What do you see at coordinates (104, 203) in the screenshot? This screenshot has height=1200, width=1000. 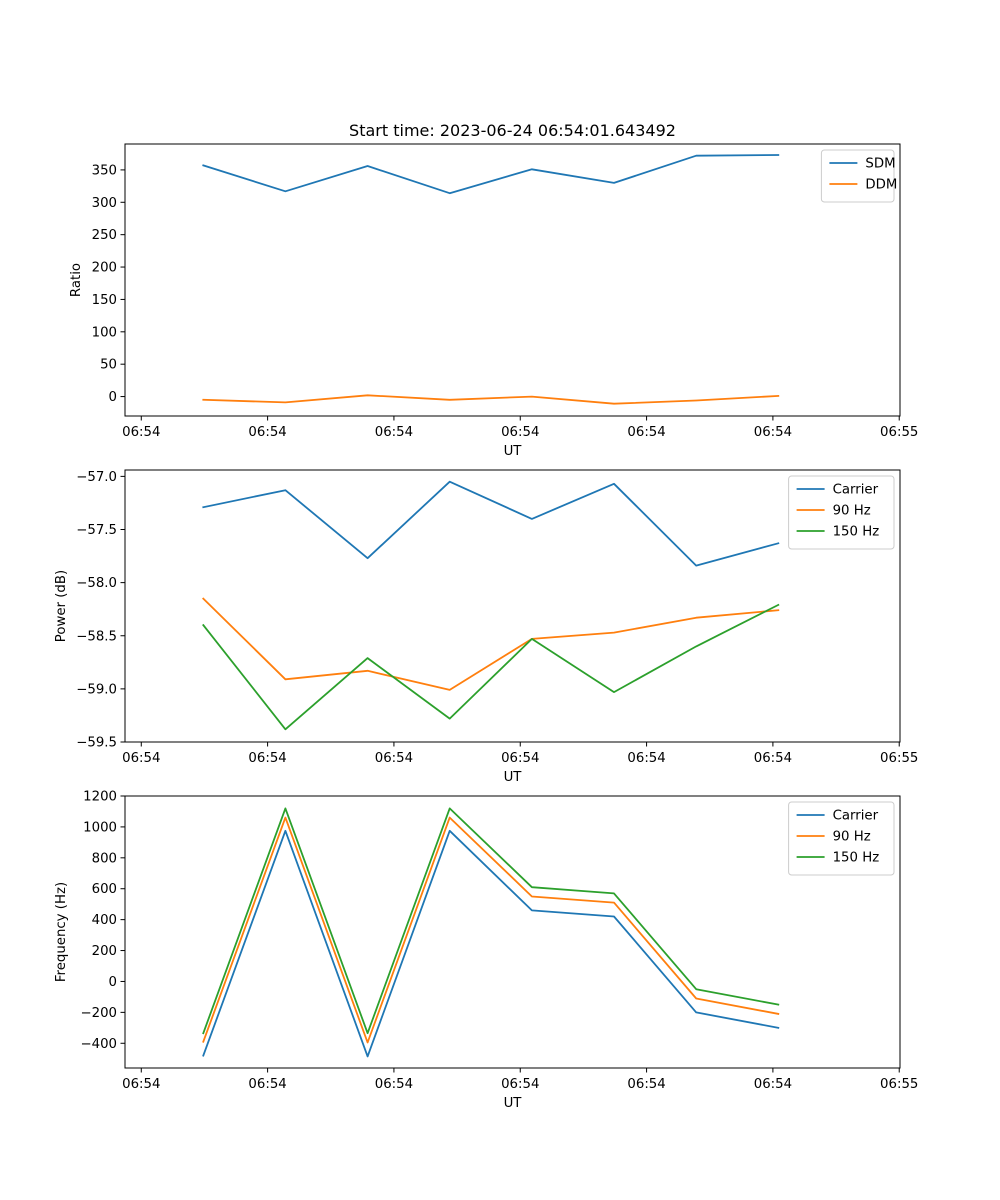 I see `y-tick-label: 300` at bounding box center [104, 203].